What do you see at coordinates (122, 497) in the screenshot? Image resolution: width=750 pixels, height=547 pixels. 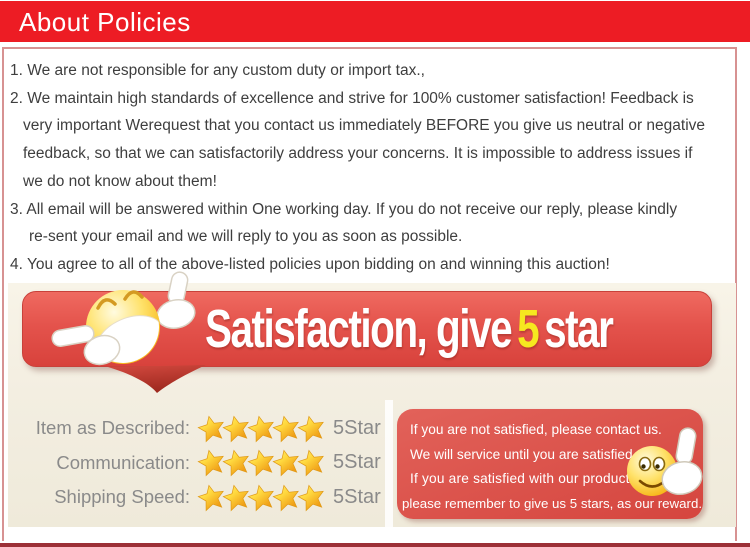 I see `rating-label: Shipping Speed:` at bounding box center [122, 497].